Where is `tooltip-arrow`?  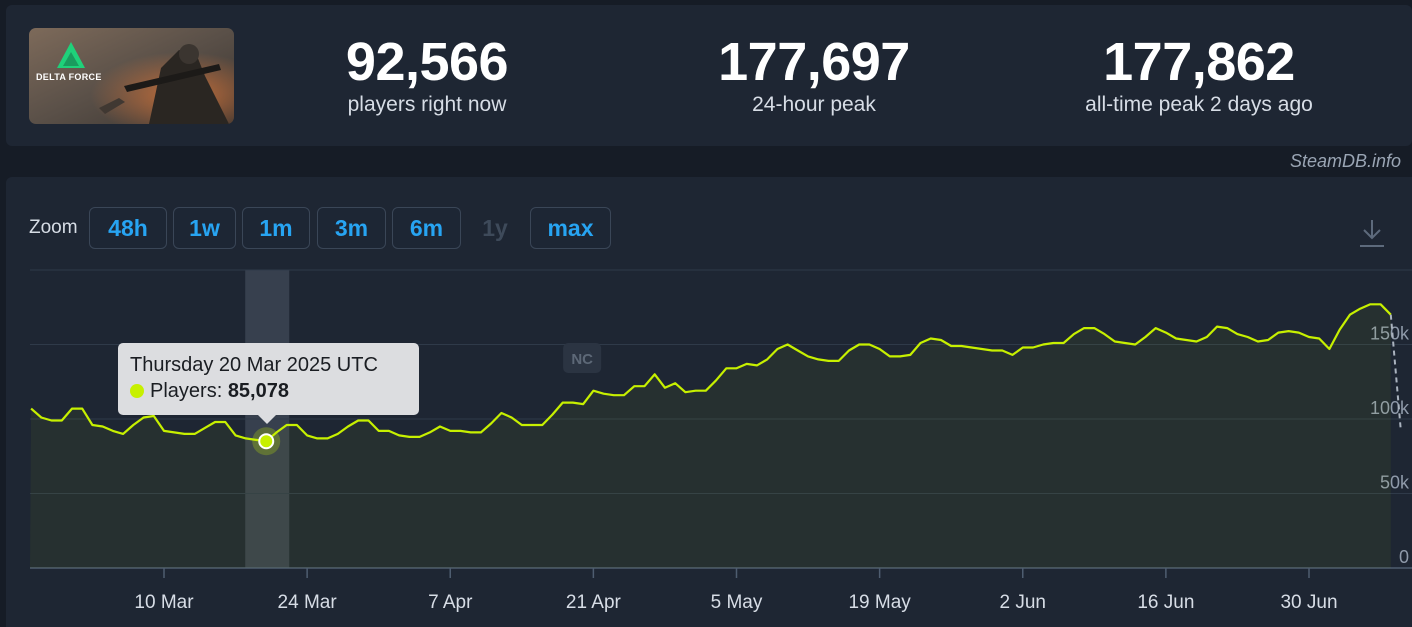 tooltip-arrow is located at coordinates (267, 419).